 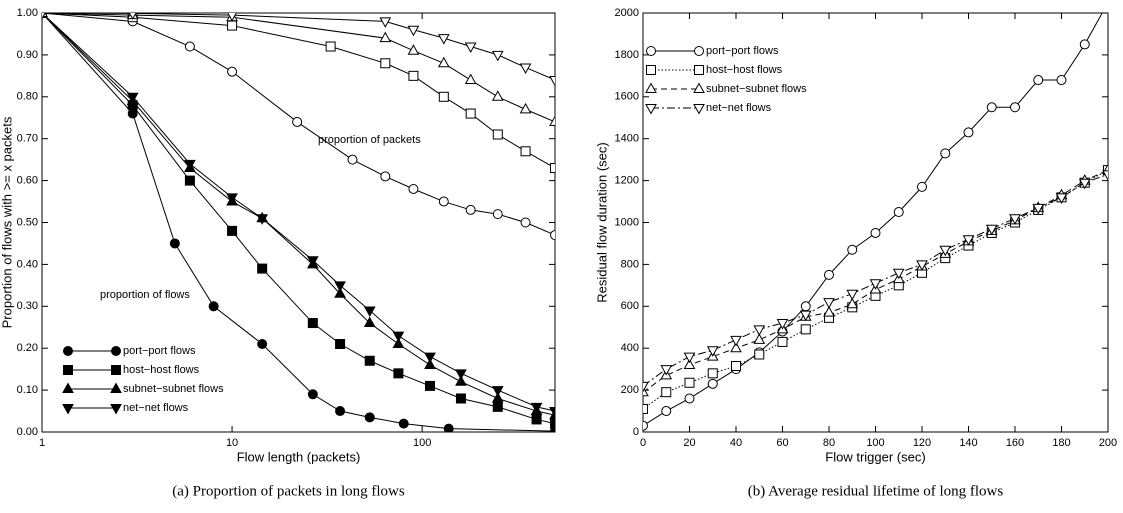 I want to click on y-axis-title: Residual flow duration (sec), so click(x=601, y=222).